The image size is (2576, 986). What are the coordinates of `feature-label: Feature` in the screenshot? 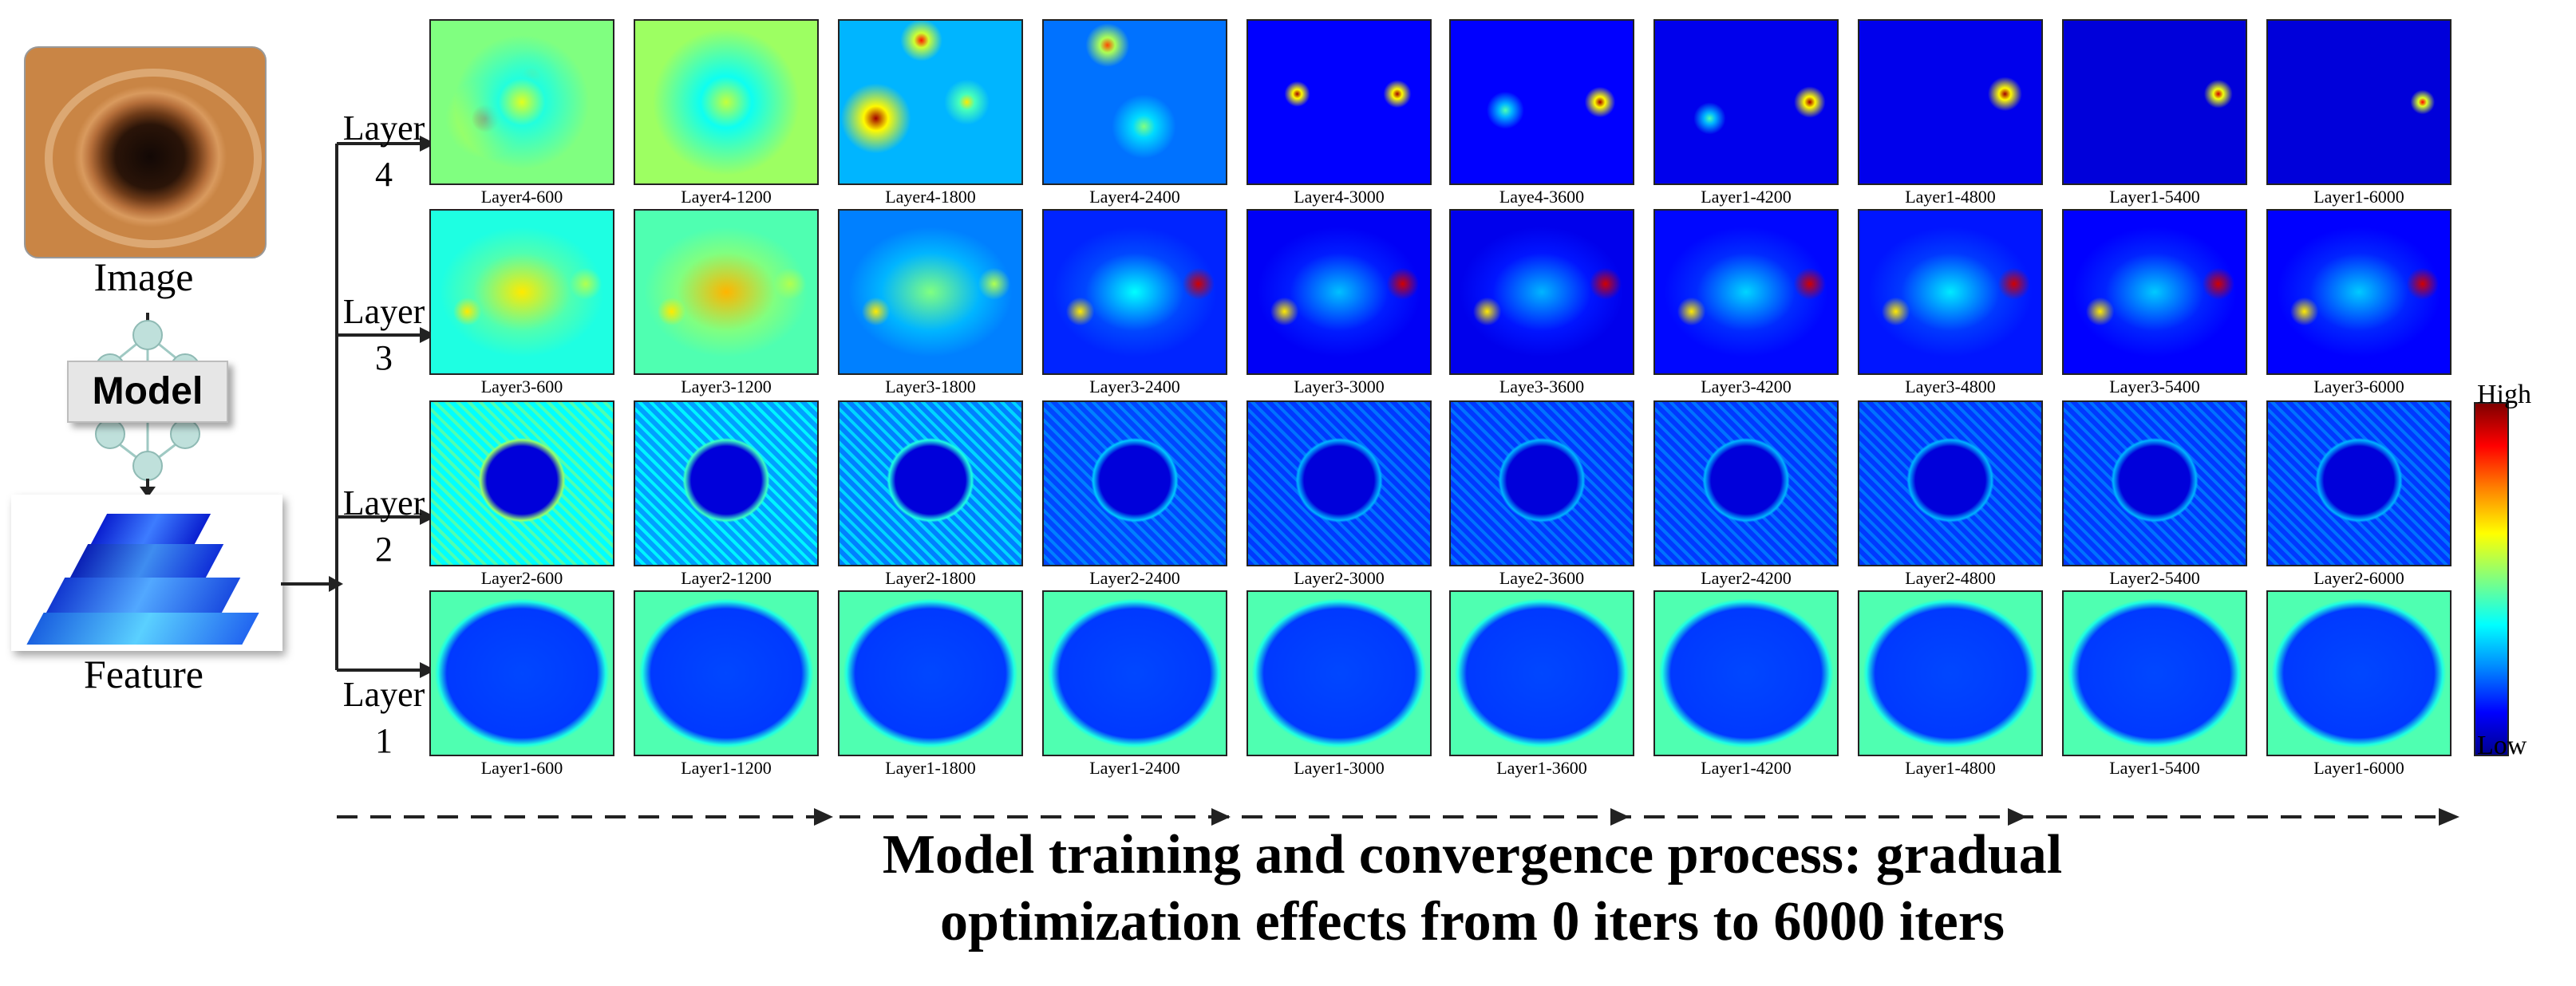 It's located at (143, 674).